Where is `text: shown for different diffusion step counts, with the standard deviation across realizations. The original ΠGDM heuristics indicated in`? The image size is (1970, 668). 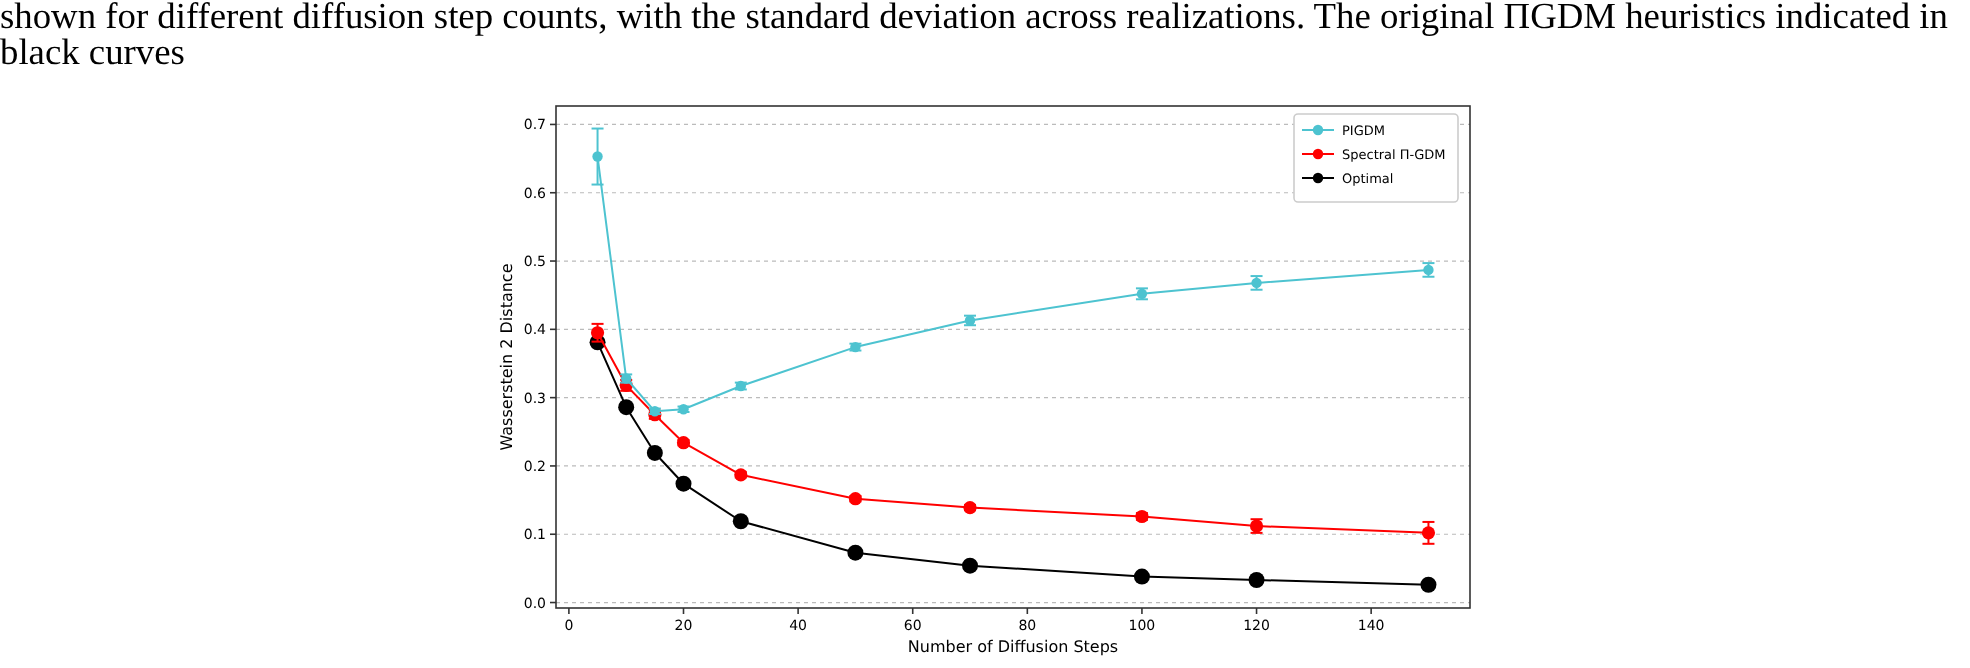 text: shown for different diffusion step counts, with the standard deviation across realizations. The original ΠGDM heuristics indicated in is located at coordinates (974, 18).